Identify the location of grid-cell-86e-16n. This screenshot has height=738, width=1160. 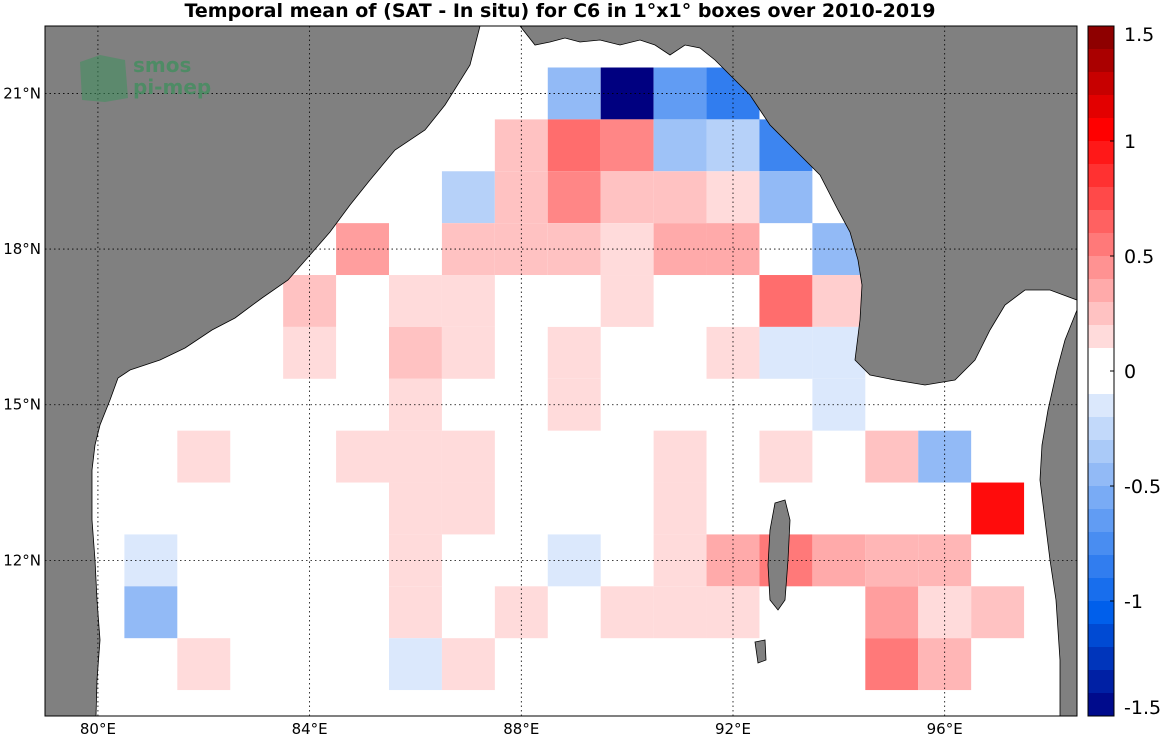
(415, 352).